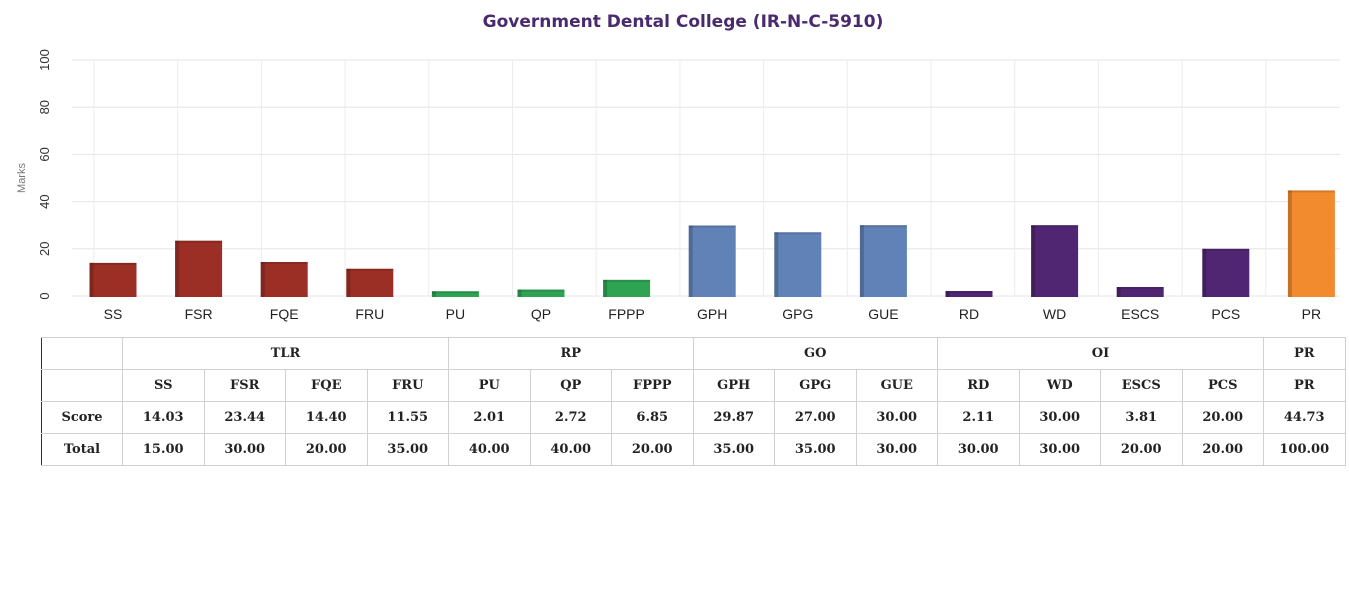 The width and height of the screenshot is (1349, 600). I want to click on group-header-rp: RP, so click(571, 353).